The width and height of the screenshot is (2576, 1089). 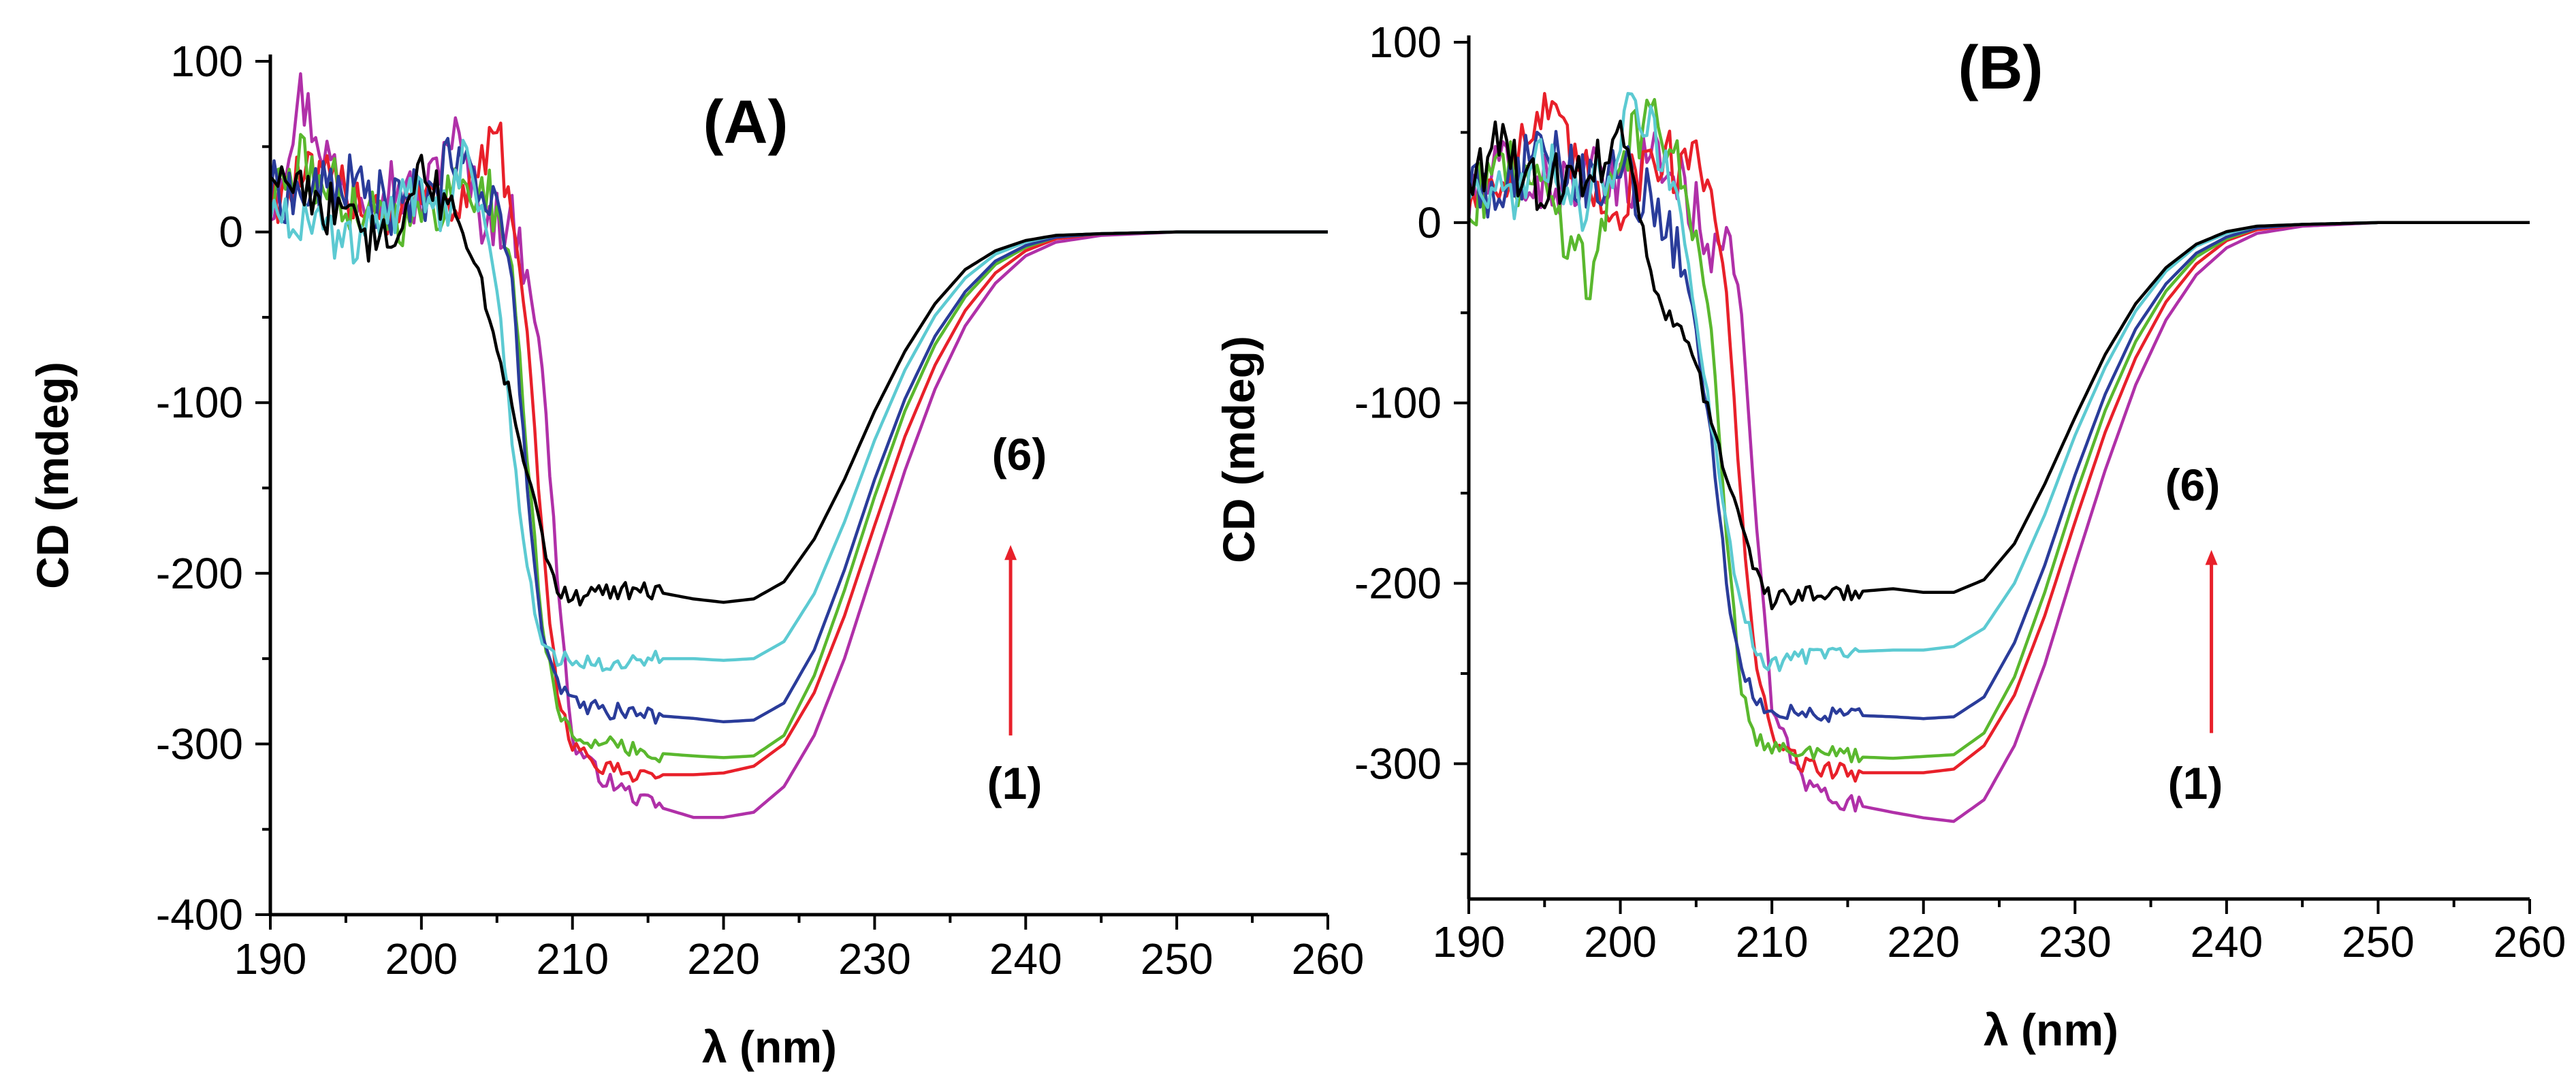 I want to click on panel-a-y-tick-label: 0, so click(x=231, y=232).